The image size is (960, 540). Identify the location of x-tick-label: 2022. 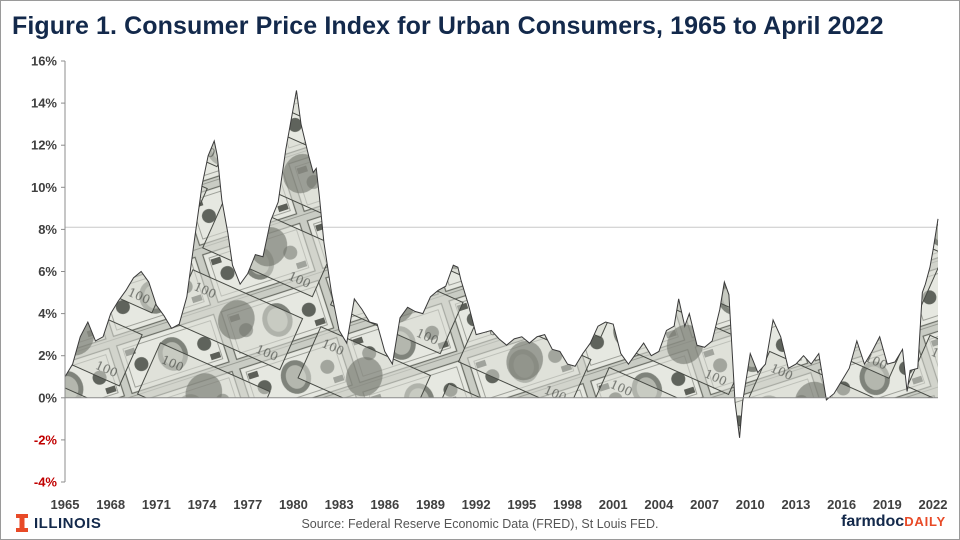
(933, 504).